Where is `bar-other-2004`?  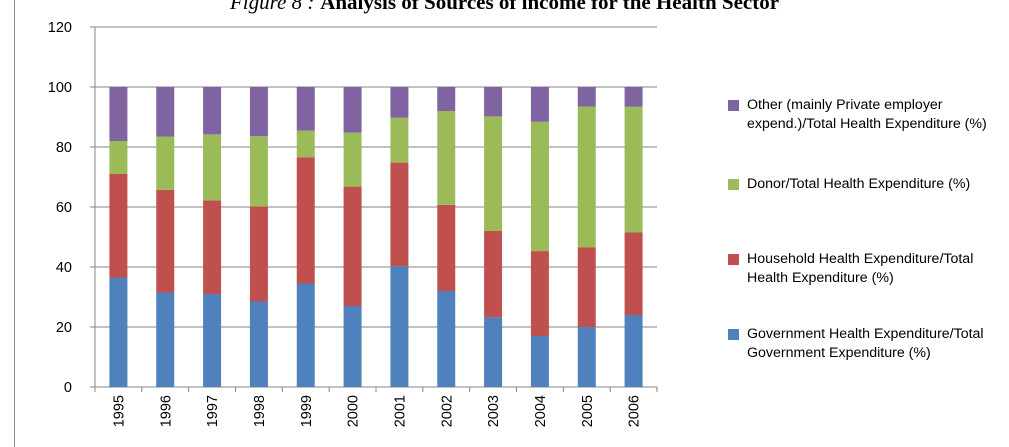 bar-other-2004 is located at coordinates (539, 104).